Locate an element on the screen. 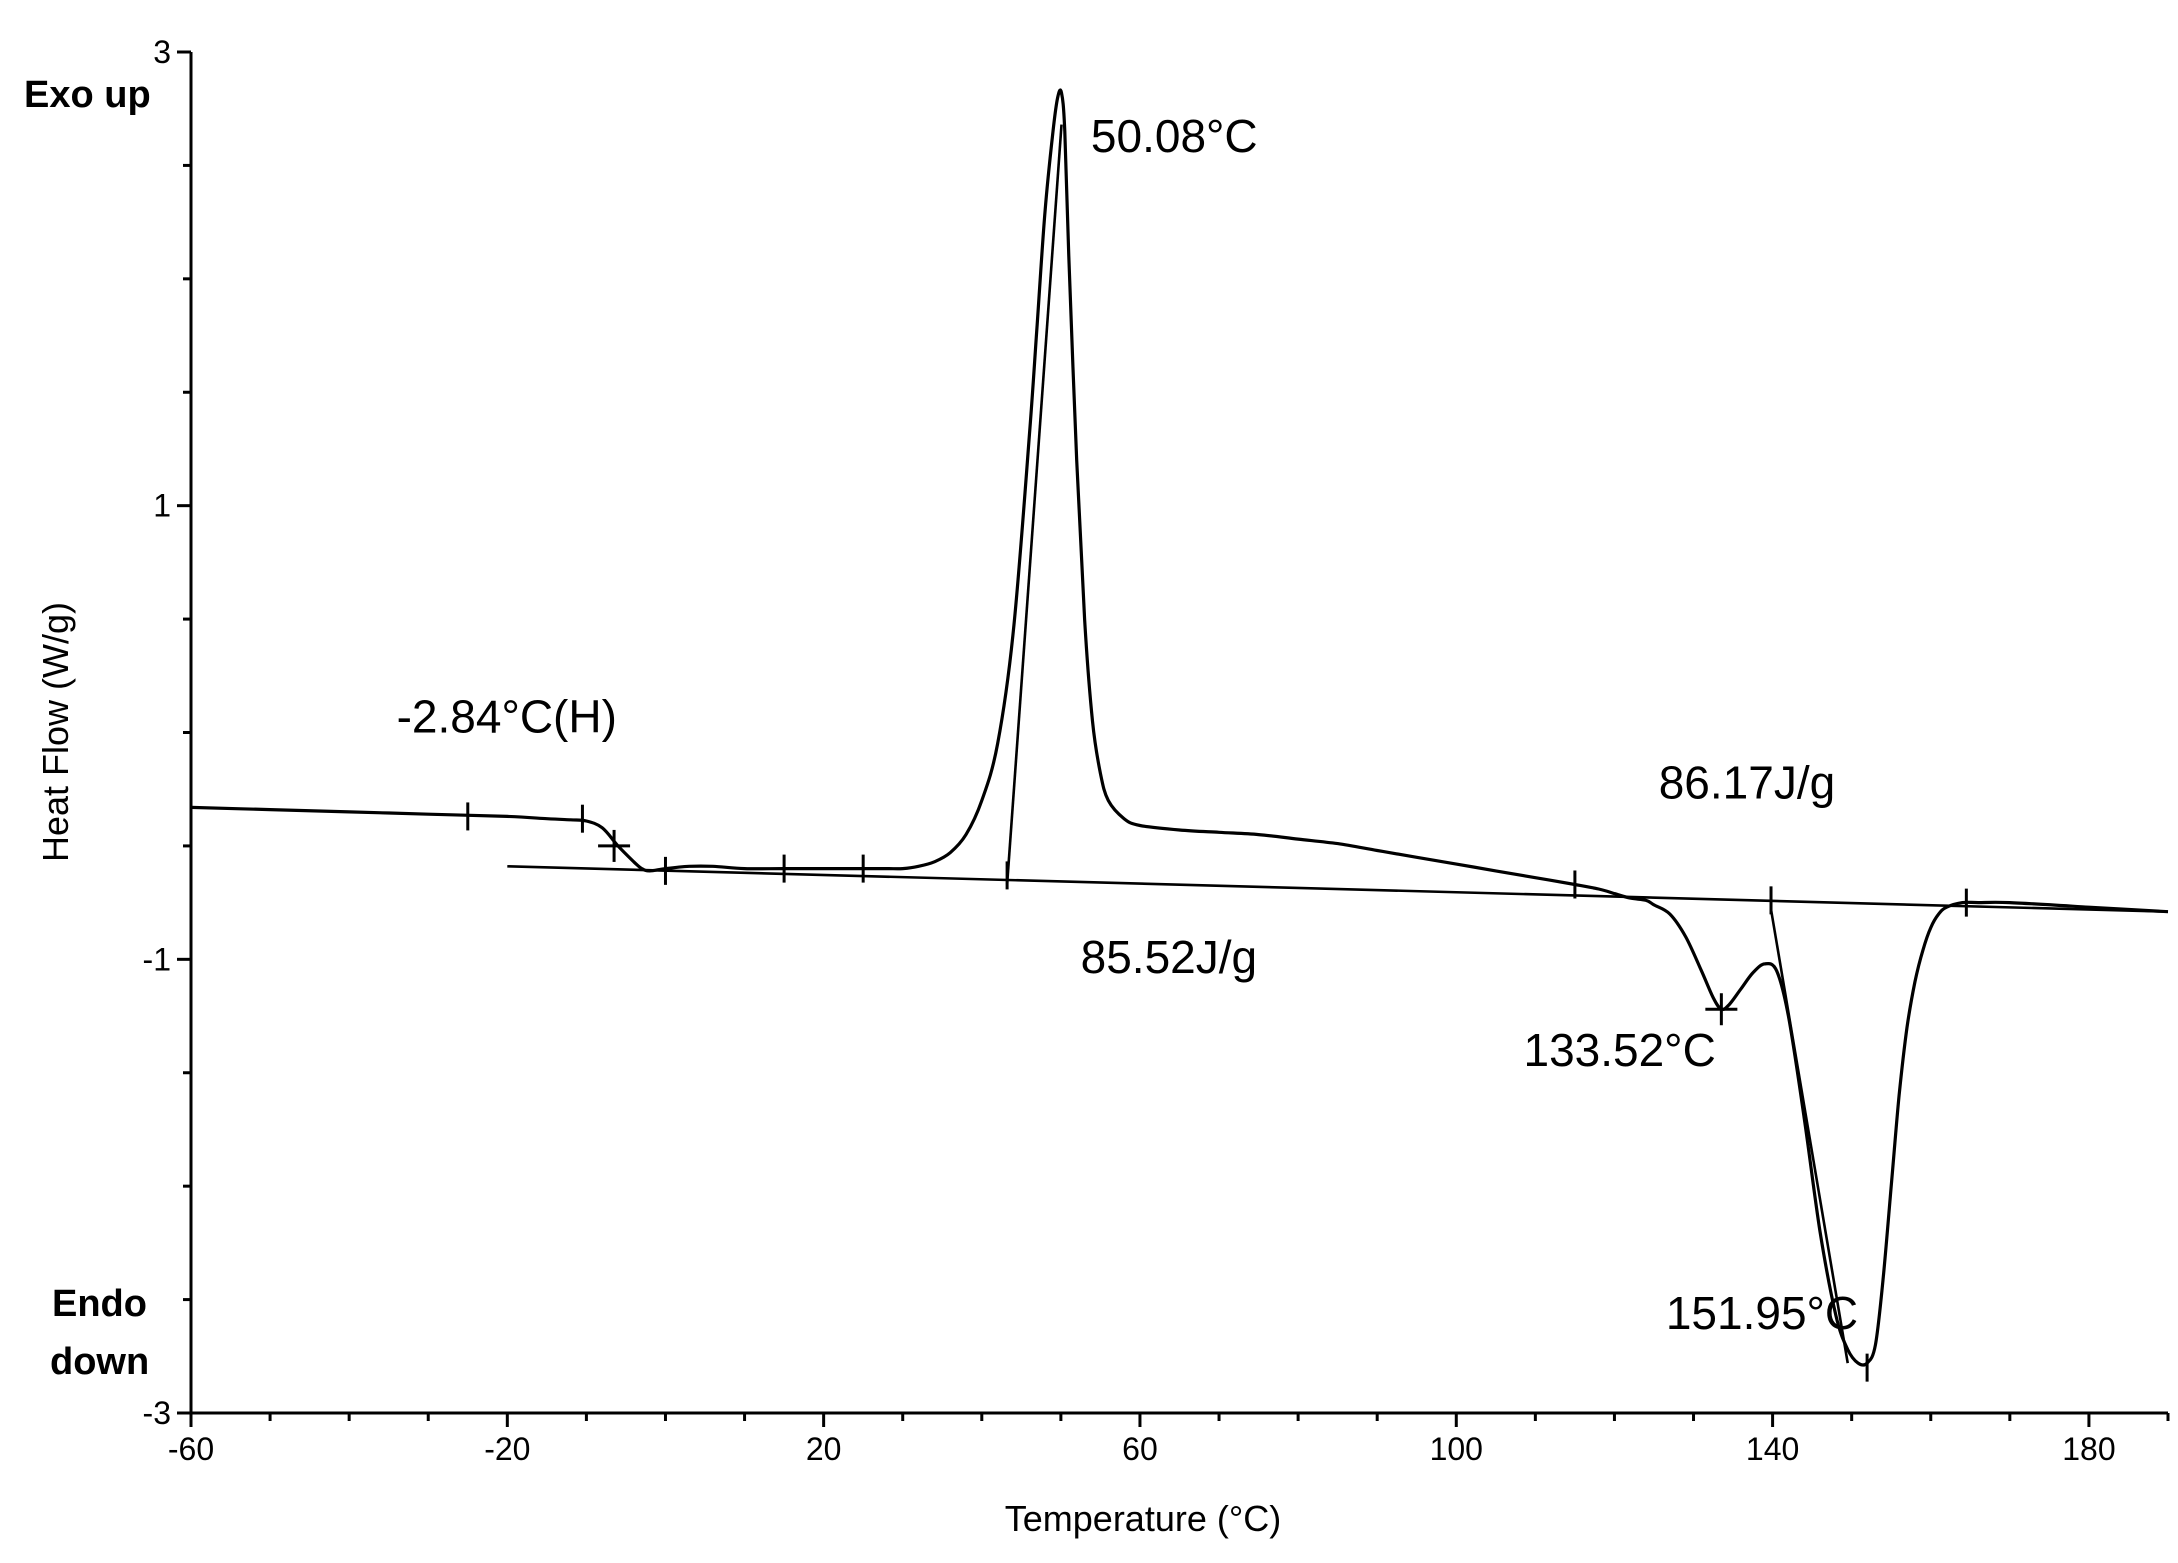 Image resolution: width=2178 pixels, height=1563 pixels. y-tick-label: -1 is located at coordinates (157, 959).